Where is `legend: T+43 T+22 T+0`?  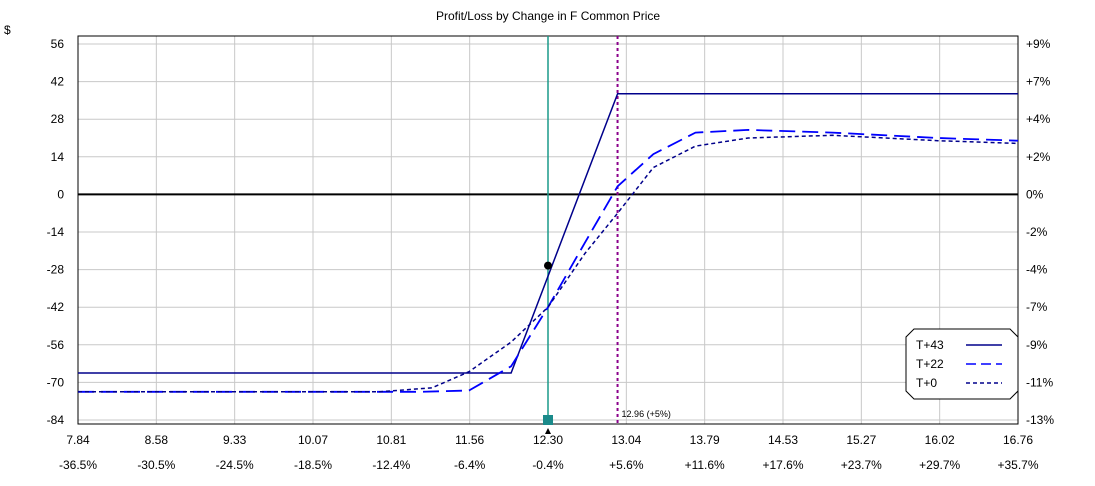 legend: T+43 T+22 T+0 is located at coordinates (962, 364).